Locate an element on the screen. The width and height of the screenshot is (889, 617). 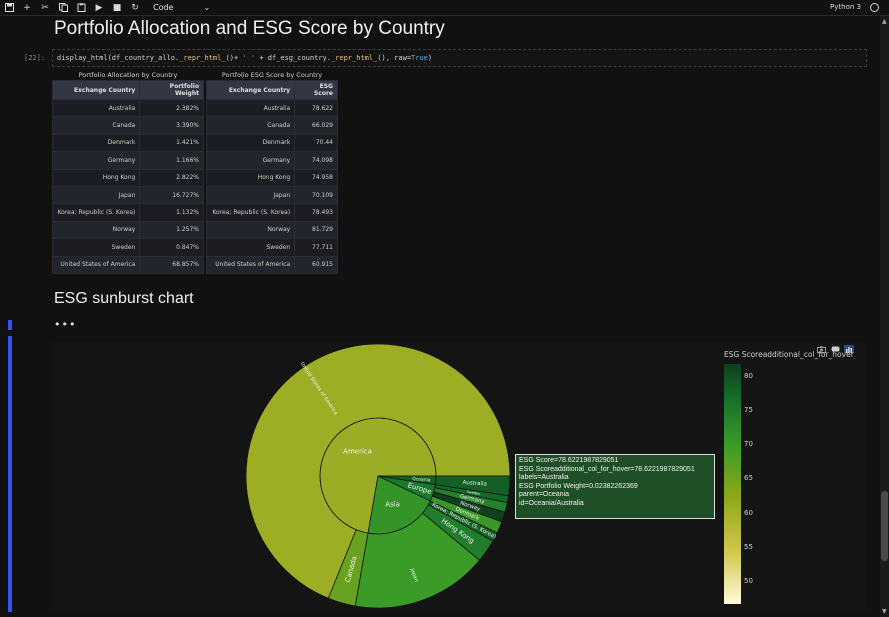
table-cell: 3.390% is located at coordinates (171, 125).